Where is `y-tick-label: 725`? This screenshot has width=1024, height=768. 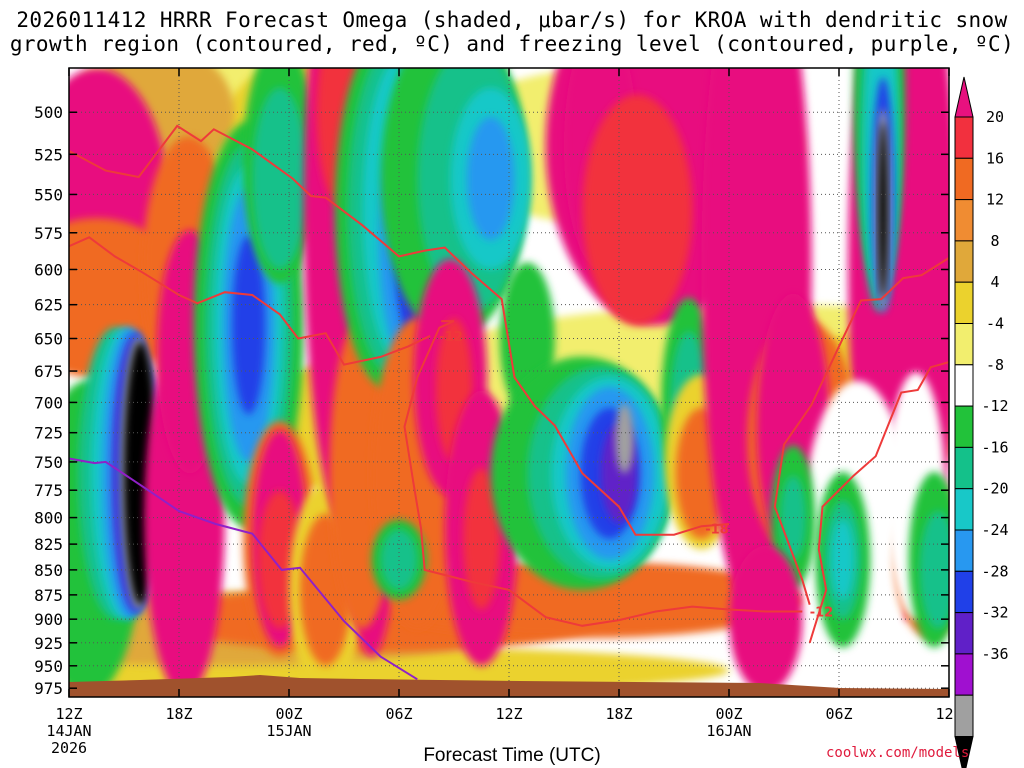
y-tick-label: 725 is located at coordinates (48, 433).